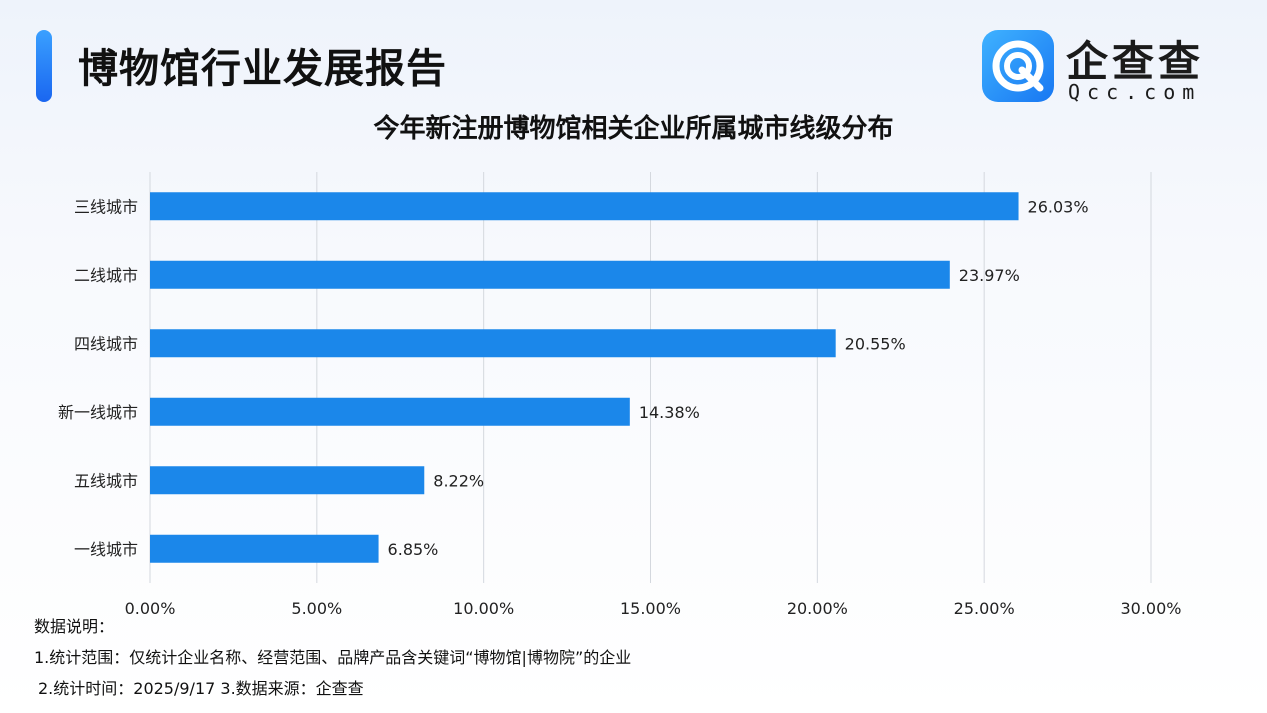 This screenshot has height=713, width=1267. I want to click on x-tick-label: 20.00%, so click(817, 608).